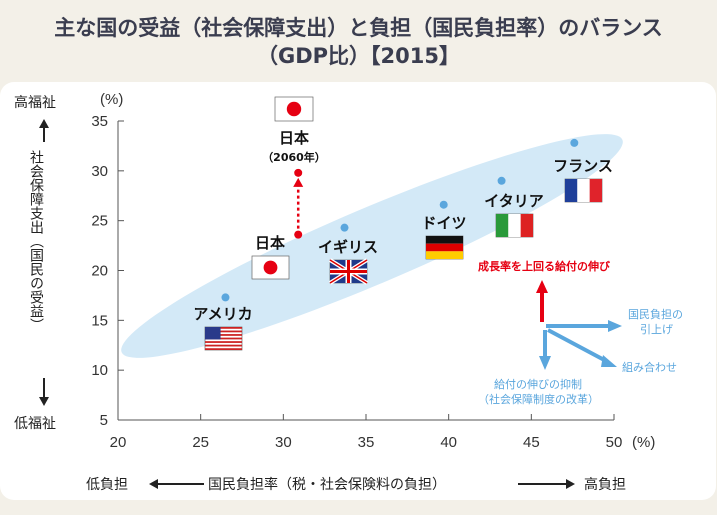 This screenshot has height=515, width=717. Describe the element at coordinates (99, 370) in the screenshot. I see `y-tick-label: 10` at that location.